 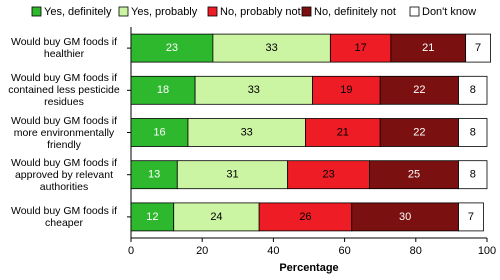 I want to click on y-tick-label: Would buy GM foods if healthier, so click(x=64, y=48).